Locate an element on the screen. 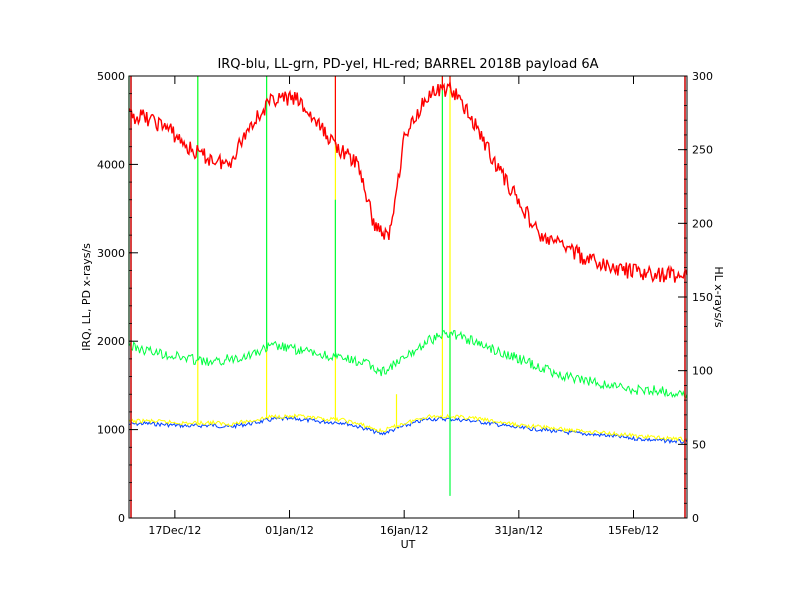  x-tick-label-1: 01Jan/12 is located at coordinates (289, 530).